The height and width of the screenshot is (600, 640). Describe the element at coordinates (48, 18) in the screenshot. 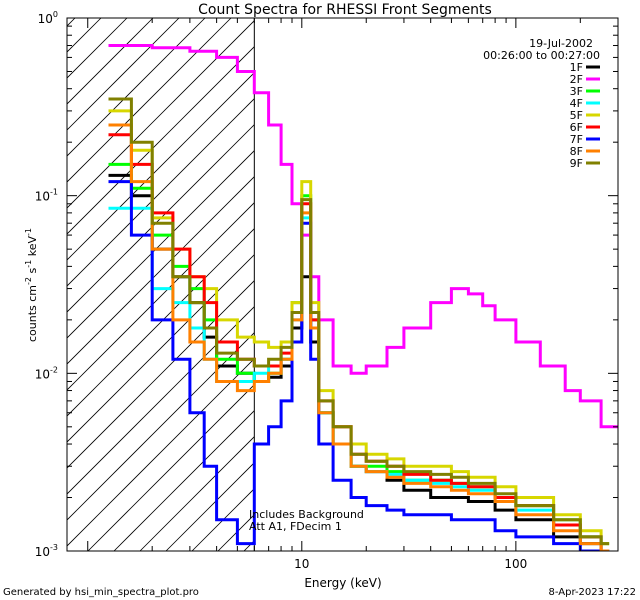

I see `y-tick-label: 10⁰` at that location.